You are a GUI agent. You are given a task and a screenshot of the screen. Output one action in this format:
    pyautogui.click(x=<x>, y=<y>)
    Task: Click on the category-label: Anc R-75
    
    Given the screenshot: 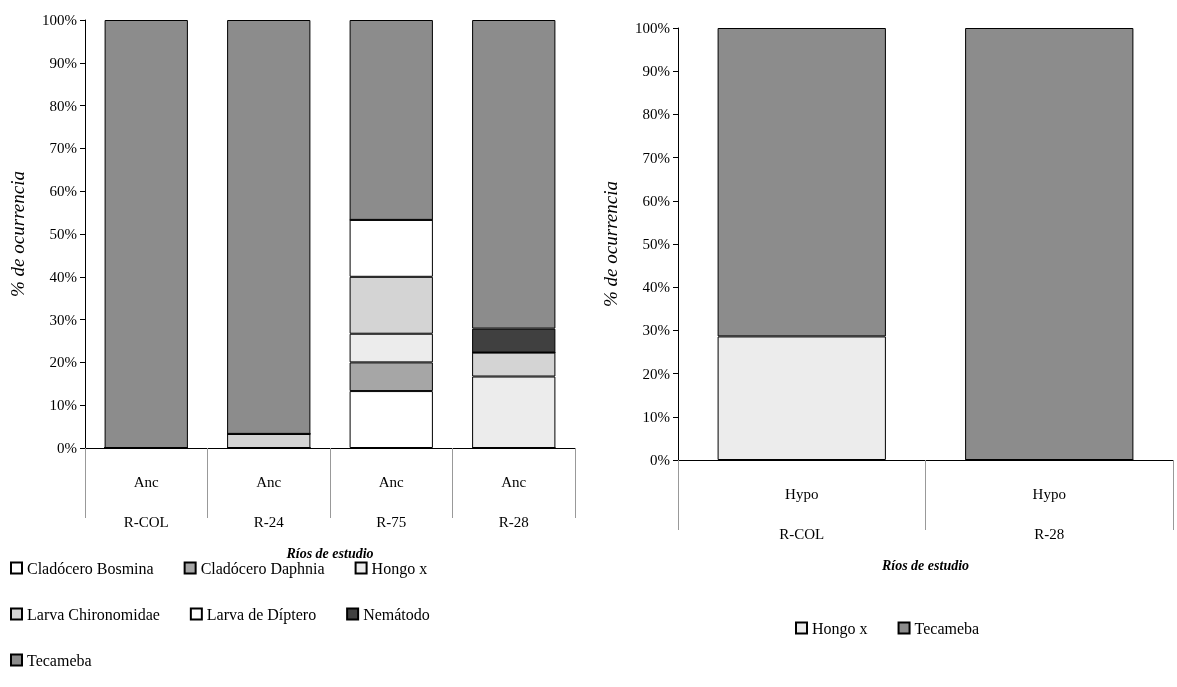 What is the action you would take?
    pyautogui.click(x=391, y=502)
    